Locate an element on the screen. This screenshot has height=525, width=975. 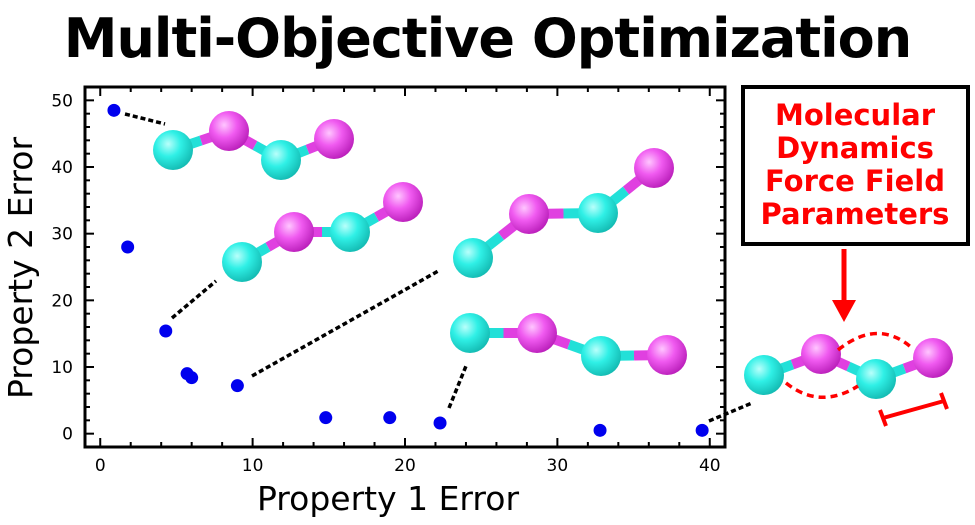
y-tick-label: 50 is located at coordinates (62, 101).